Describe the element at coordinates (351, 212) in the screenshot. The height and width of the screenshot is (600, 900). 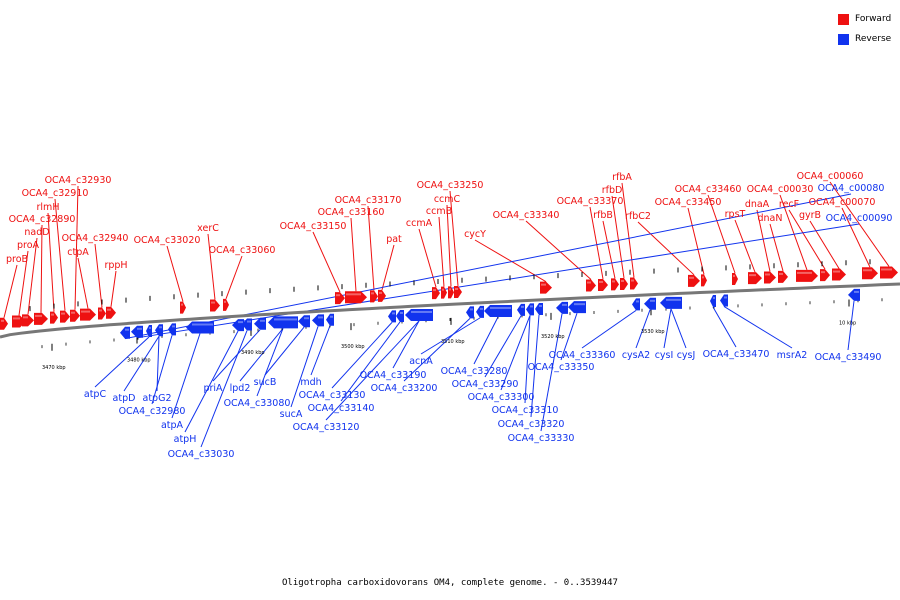
I see `forward-gene-label: OCA4_c33160` at that location.